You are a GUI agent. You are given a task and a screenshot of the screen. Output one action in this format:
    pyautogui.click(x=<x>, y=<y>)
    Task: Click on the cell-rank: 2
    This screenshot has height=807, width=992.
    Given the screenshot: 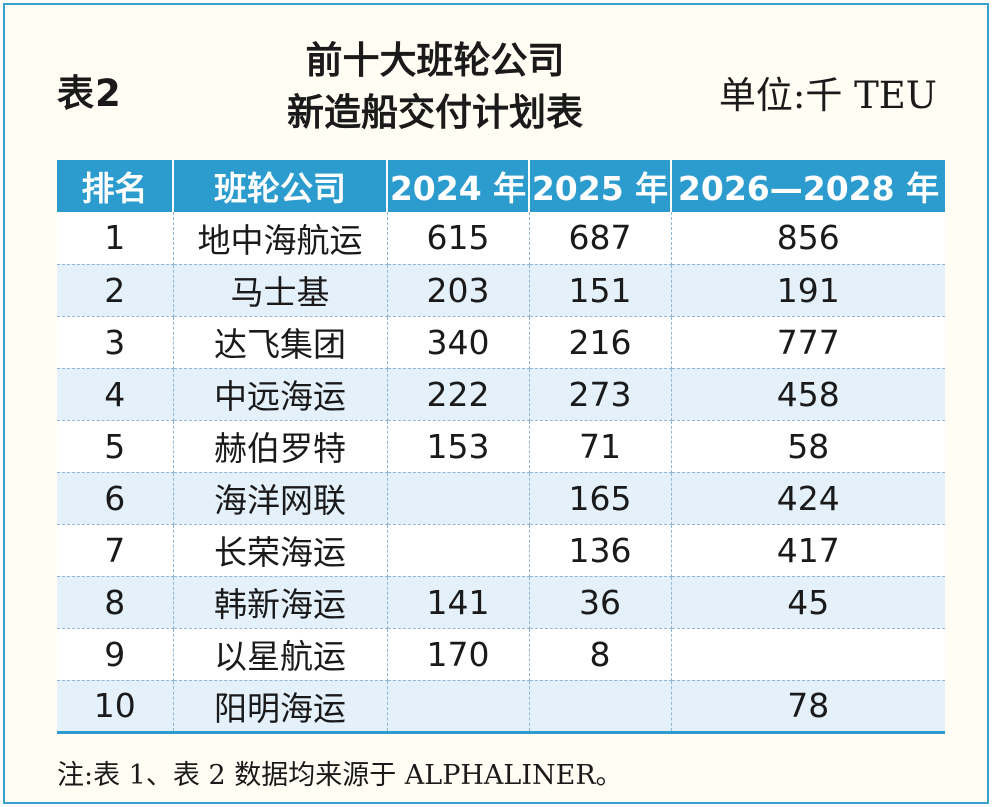 What is the action you would take?
    pyautogui.click(x=115, y=290)
    